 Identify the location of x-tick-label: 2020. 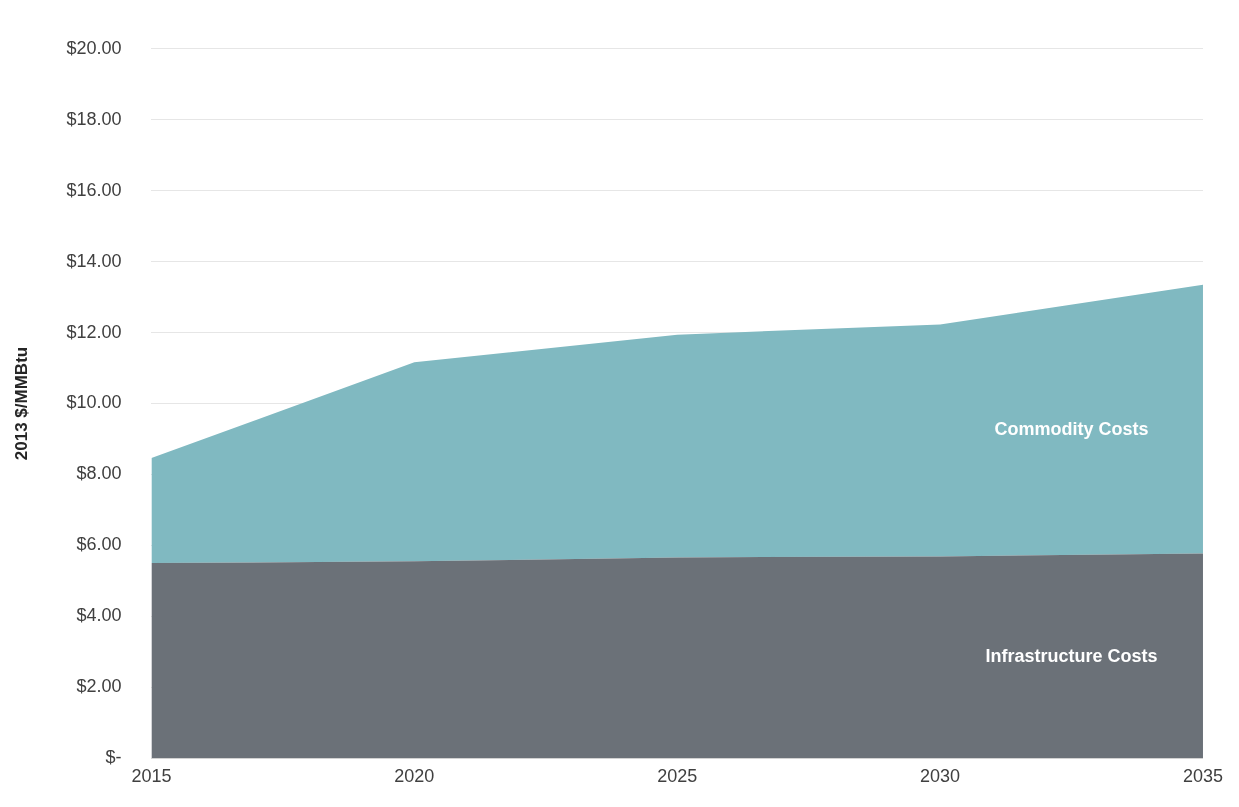
(414, 775).